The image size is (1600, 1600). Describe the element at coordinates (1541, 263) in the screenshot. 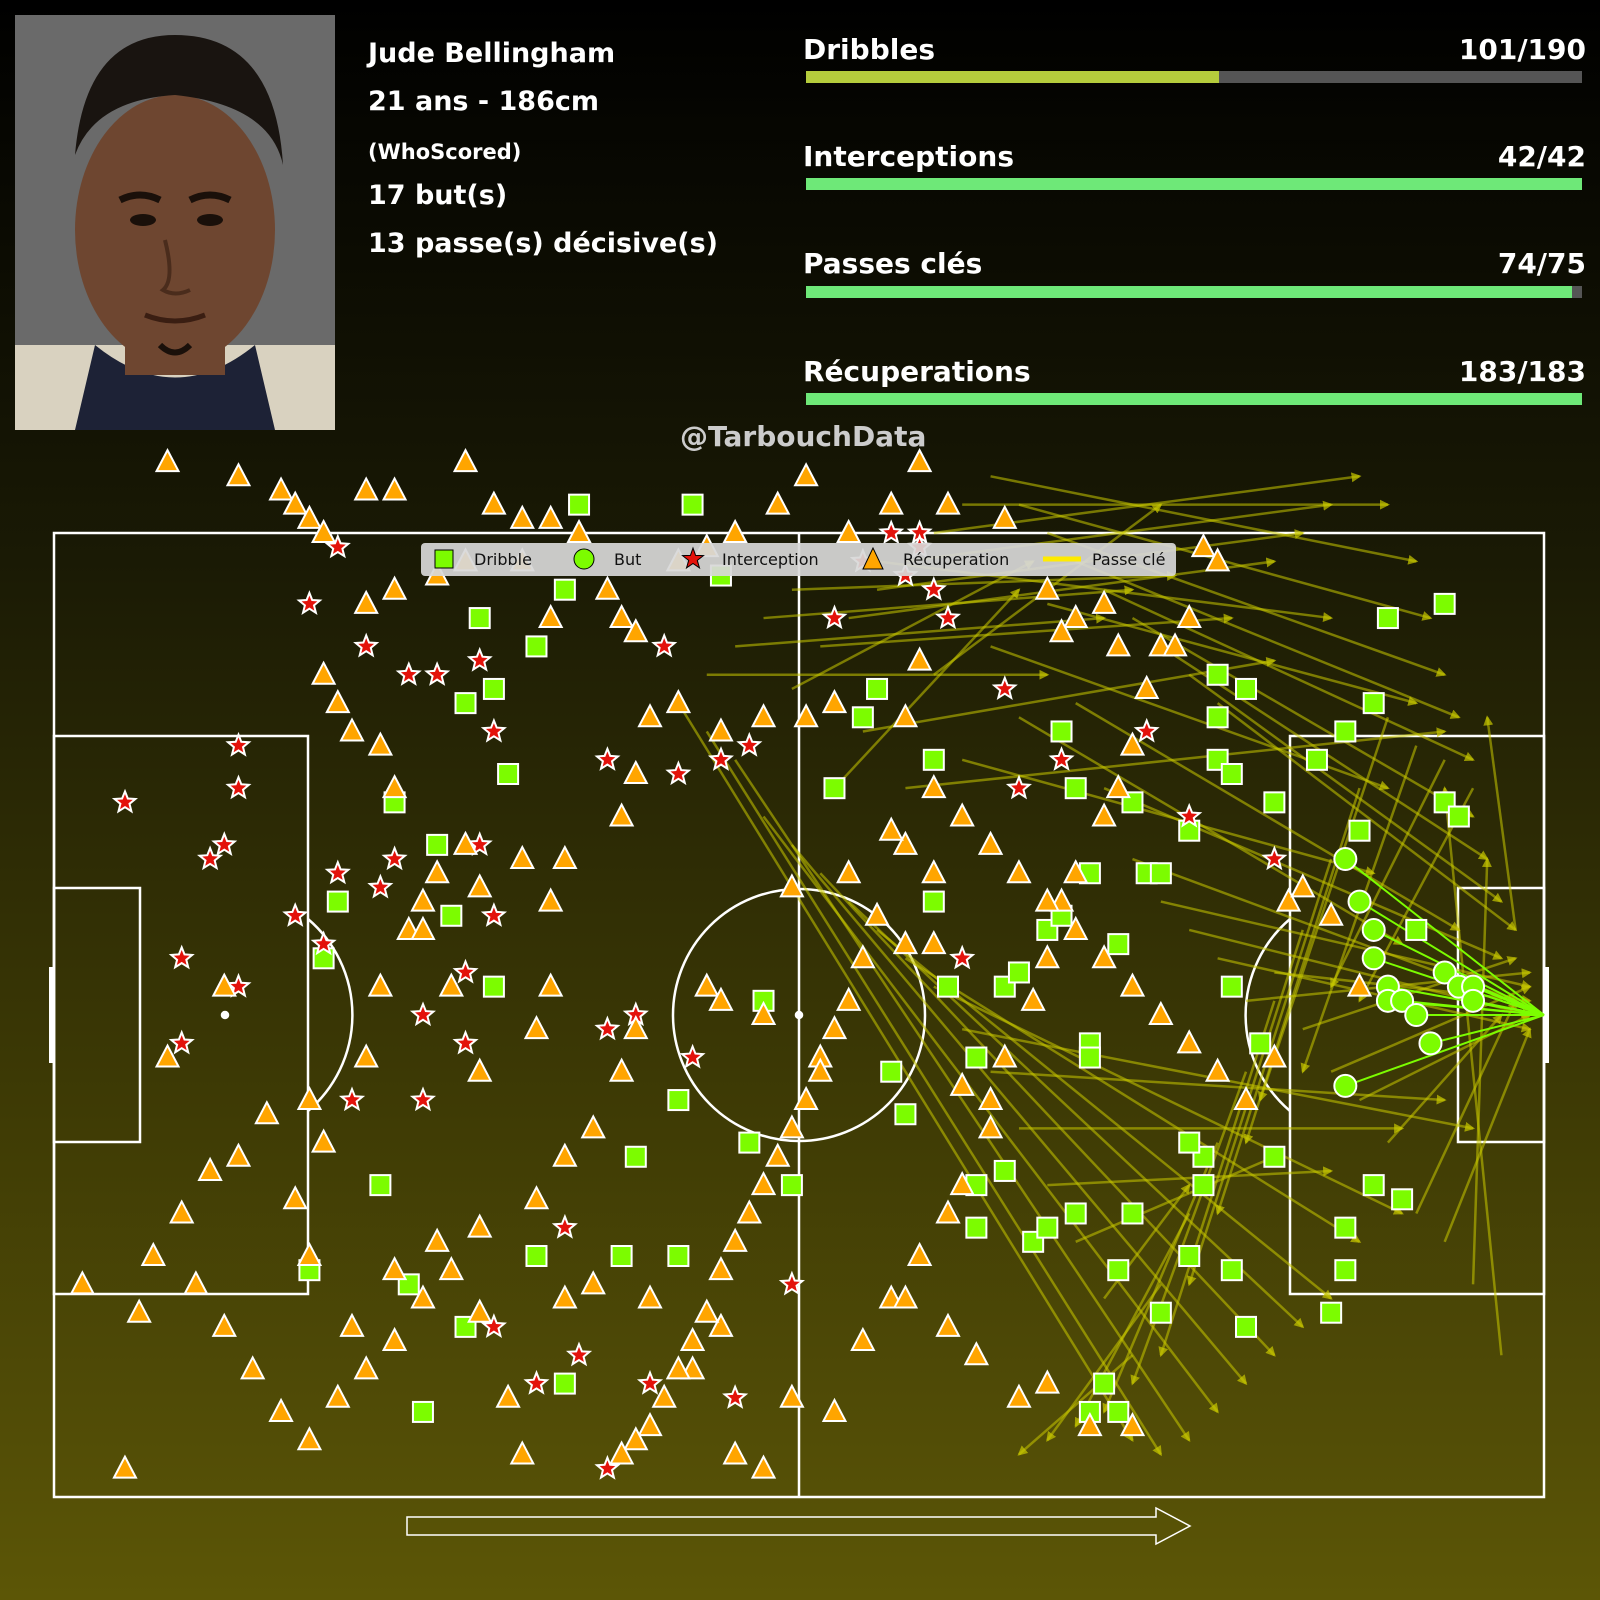

I see `stat-value-key-passes: 74/75` at that location.